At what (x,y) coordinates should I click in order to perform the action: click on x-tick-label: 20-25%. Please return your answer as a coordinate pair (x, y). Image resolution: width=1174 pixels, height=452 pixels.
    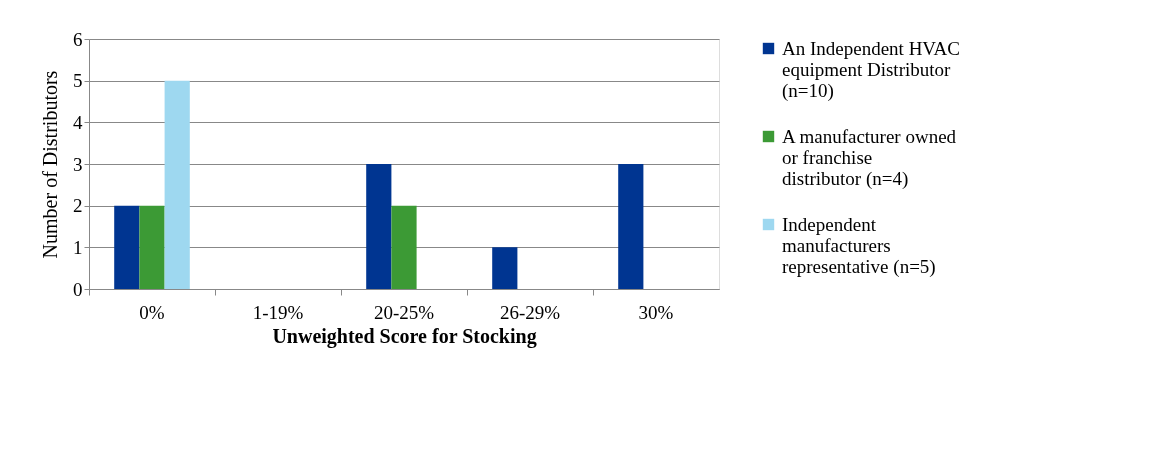
    Looking at the image, I should click on (404, 312).